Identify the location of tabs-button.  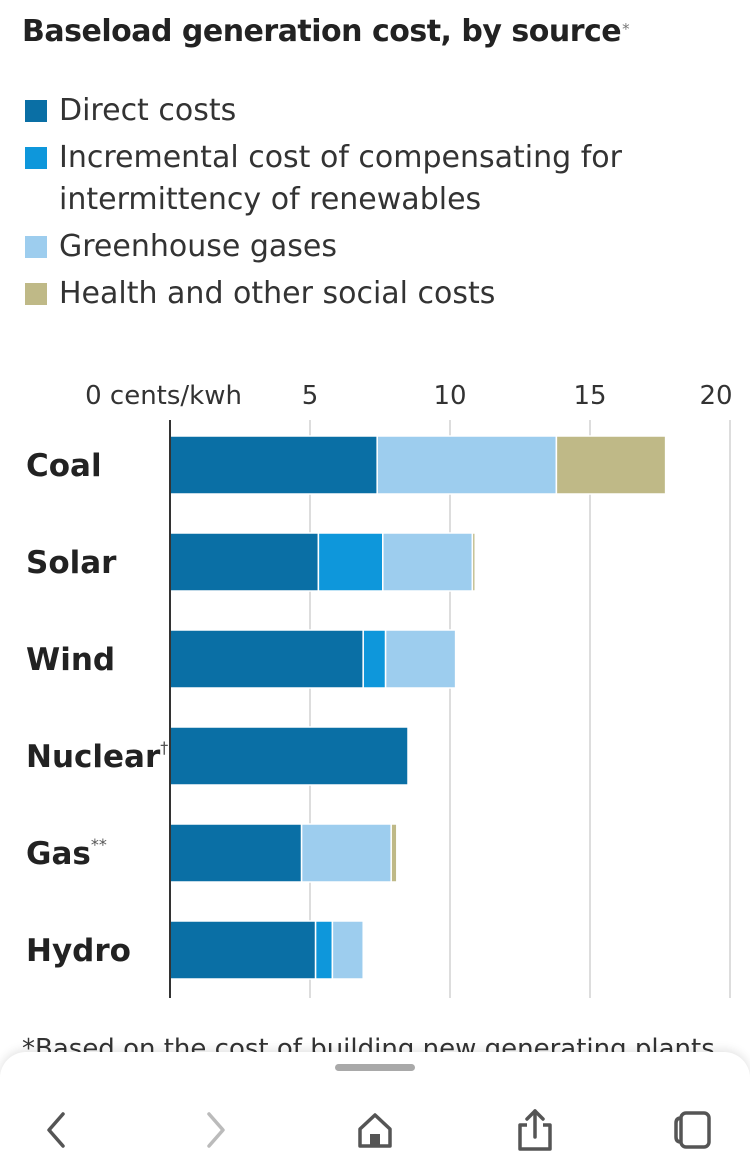
(694, 1130).